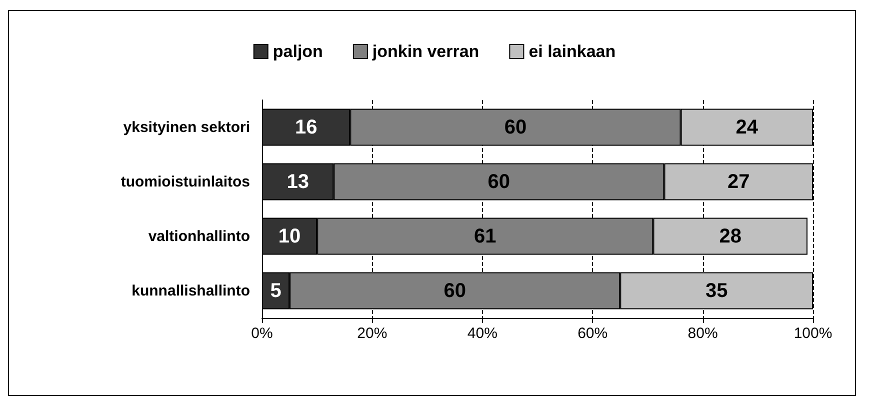 The height and width of the screenshot is (408, 869). I want to click on y-tick-label: kunnallishallinto, so click(191, 291).